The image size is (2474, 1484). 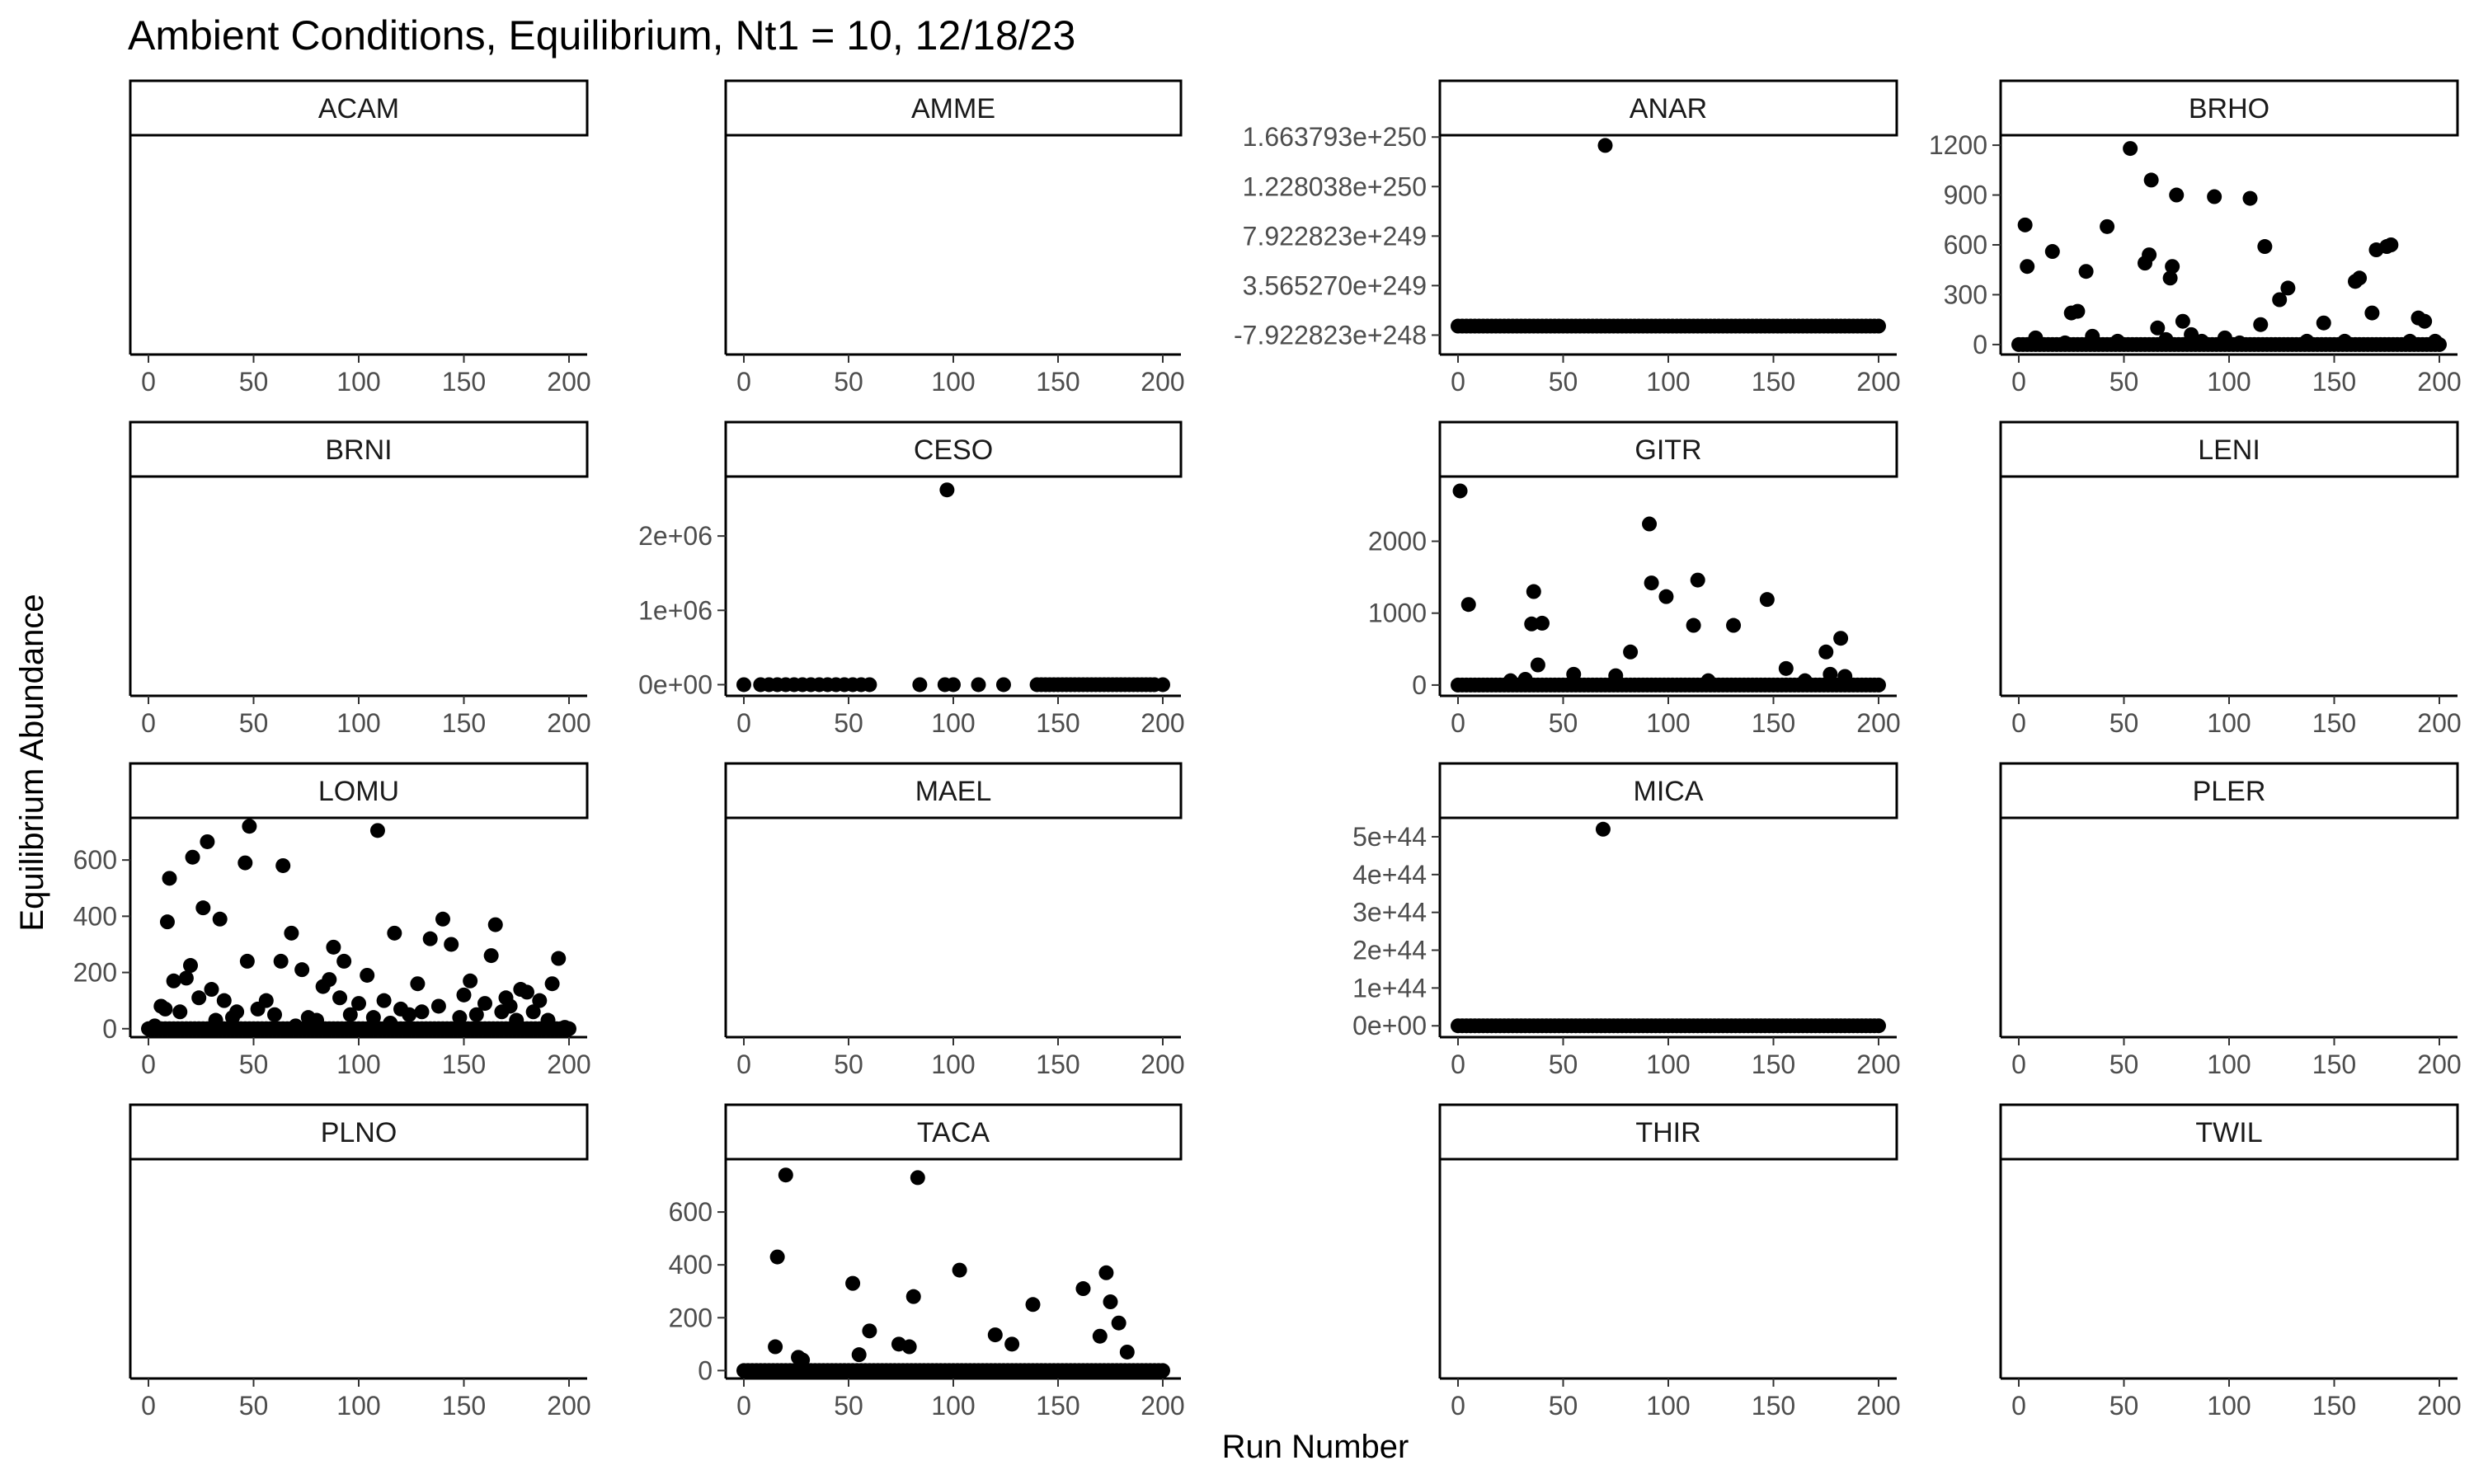 I want to click on panel-twil: TWIL 0 50 100 150 200, so click(x=2230, y=1262).